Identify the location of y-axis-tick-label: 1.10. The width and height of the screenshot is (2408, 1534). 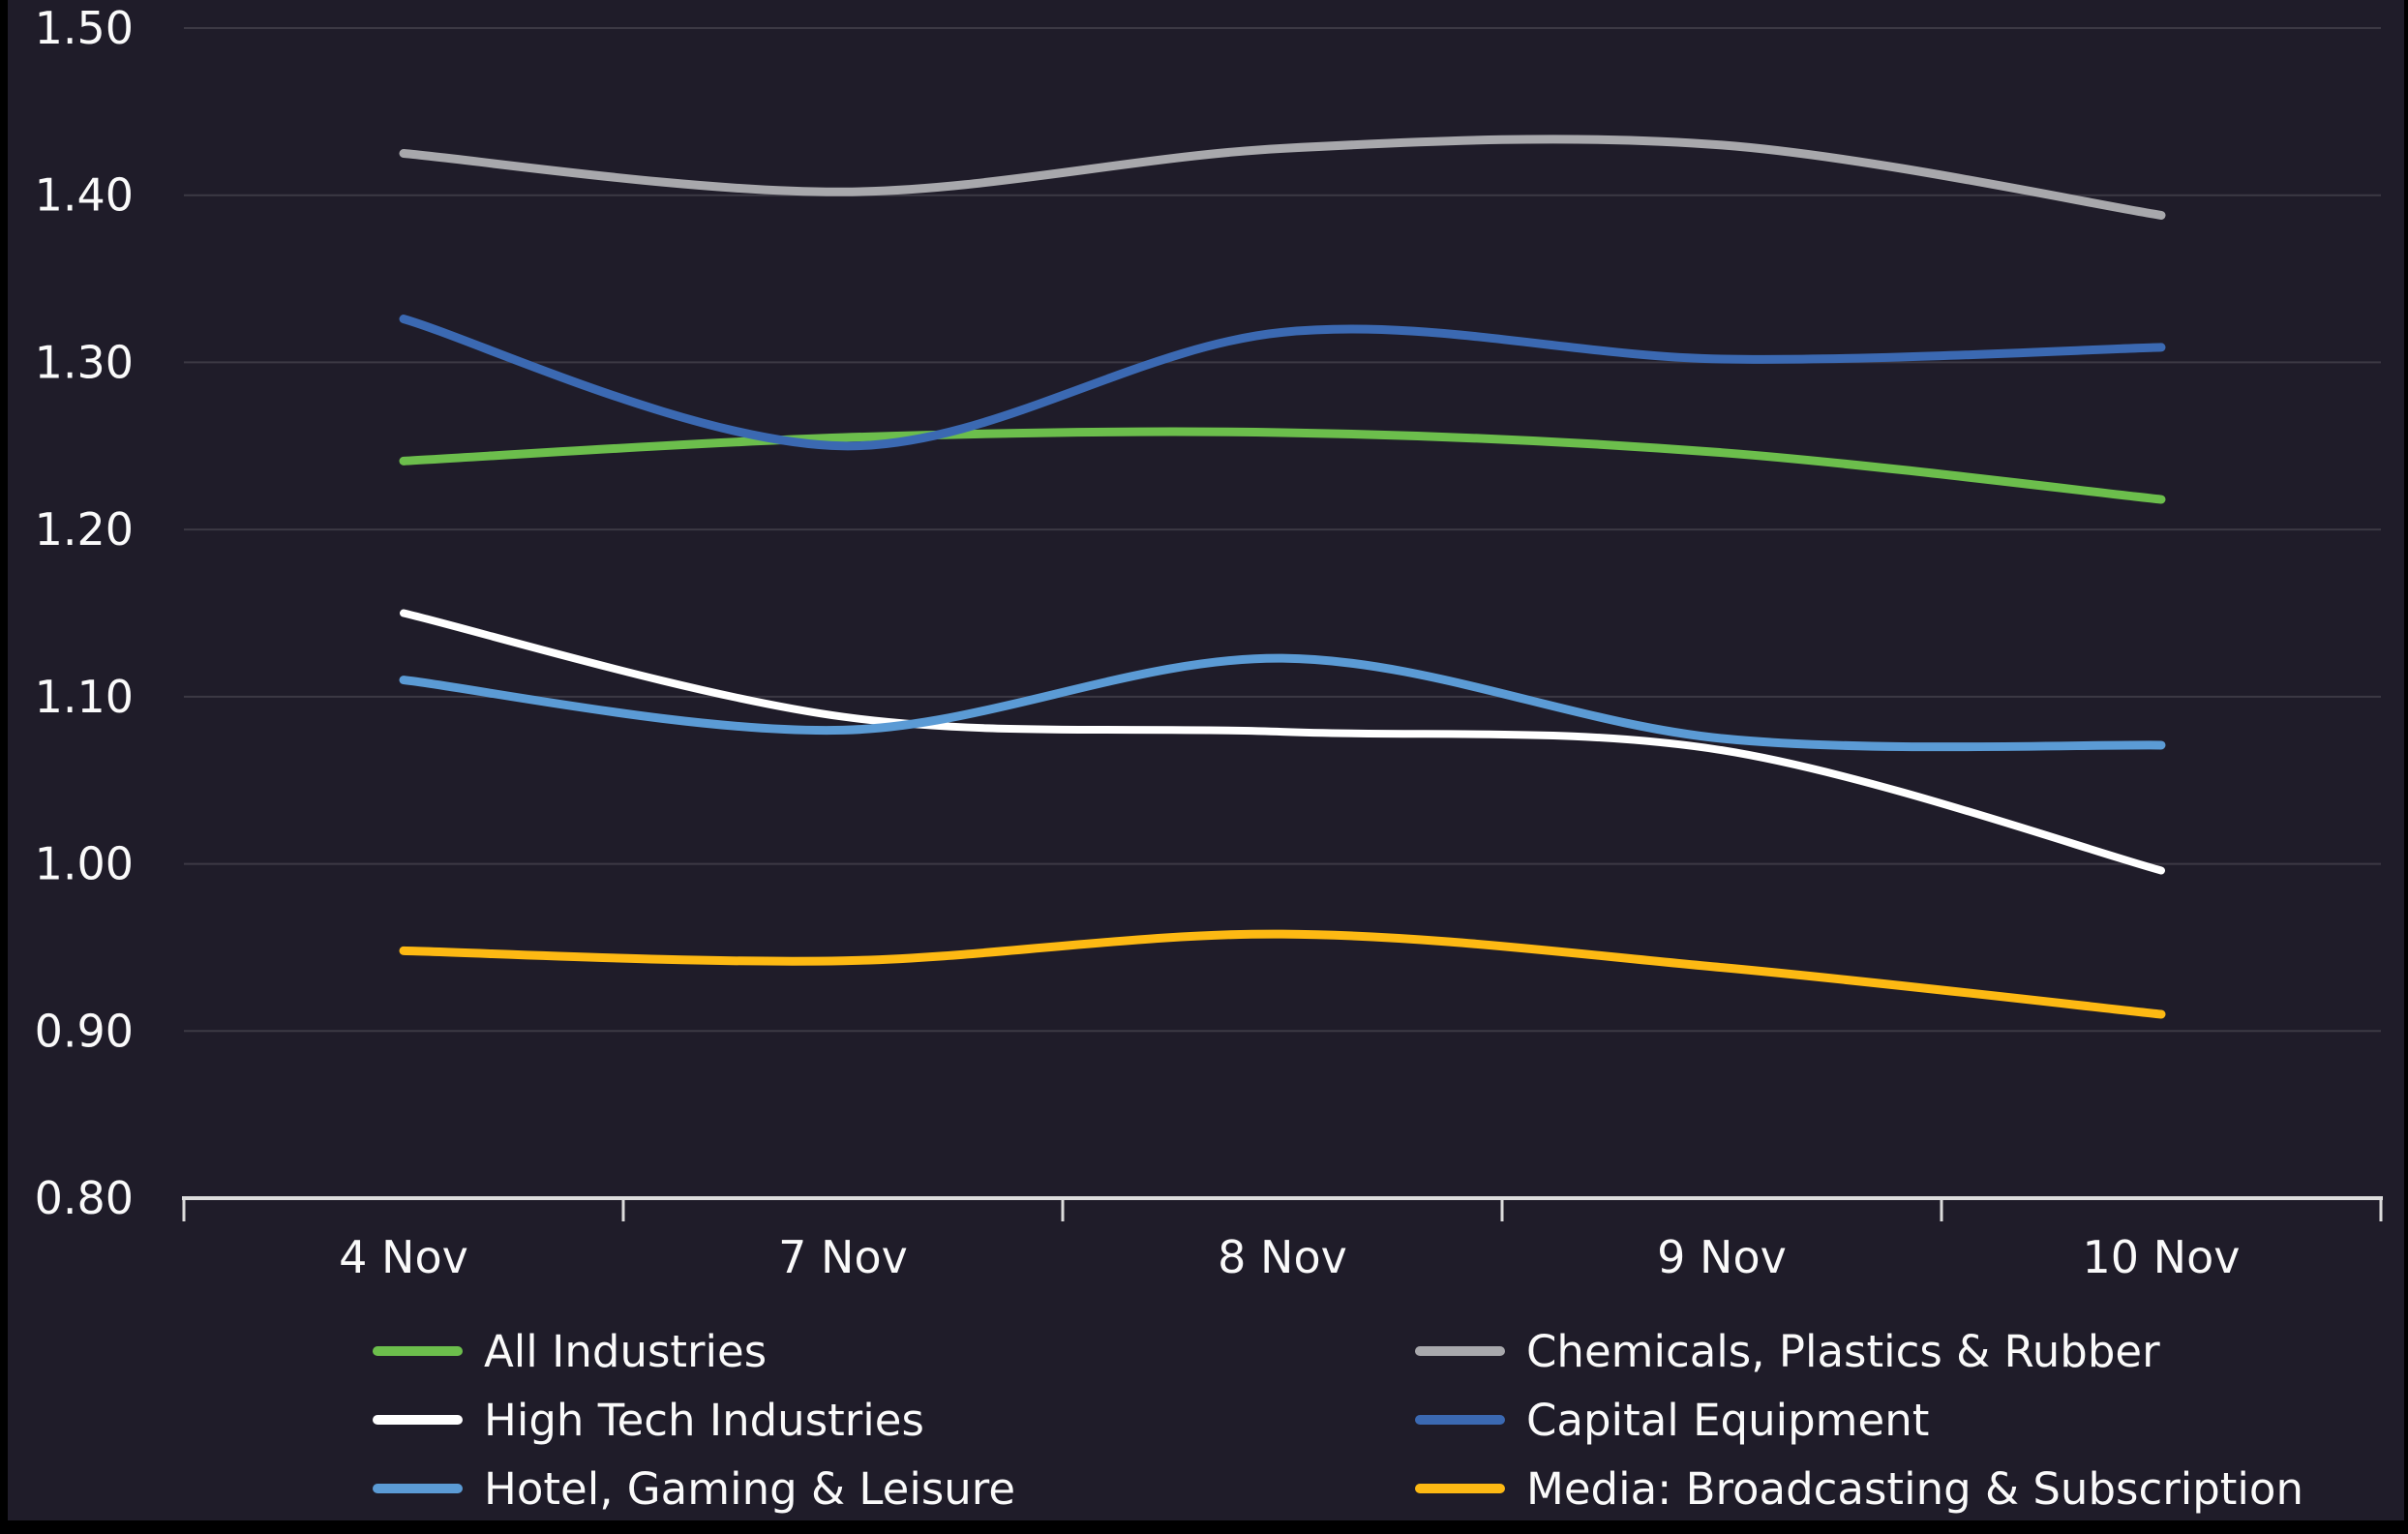
(84, 697).